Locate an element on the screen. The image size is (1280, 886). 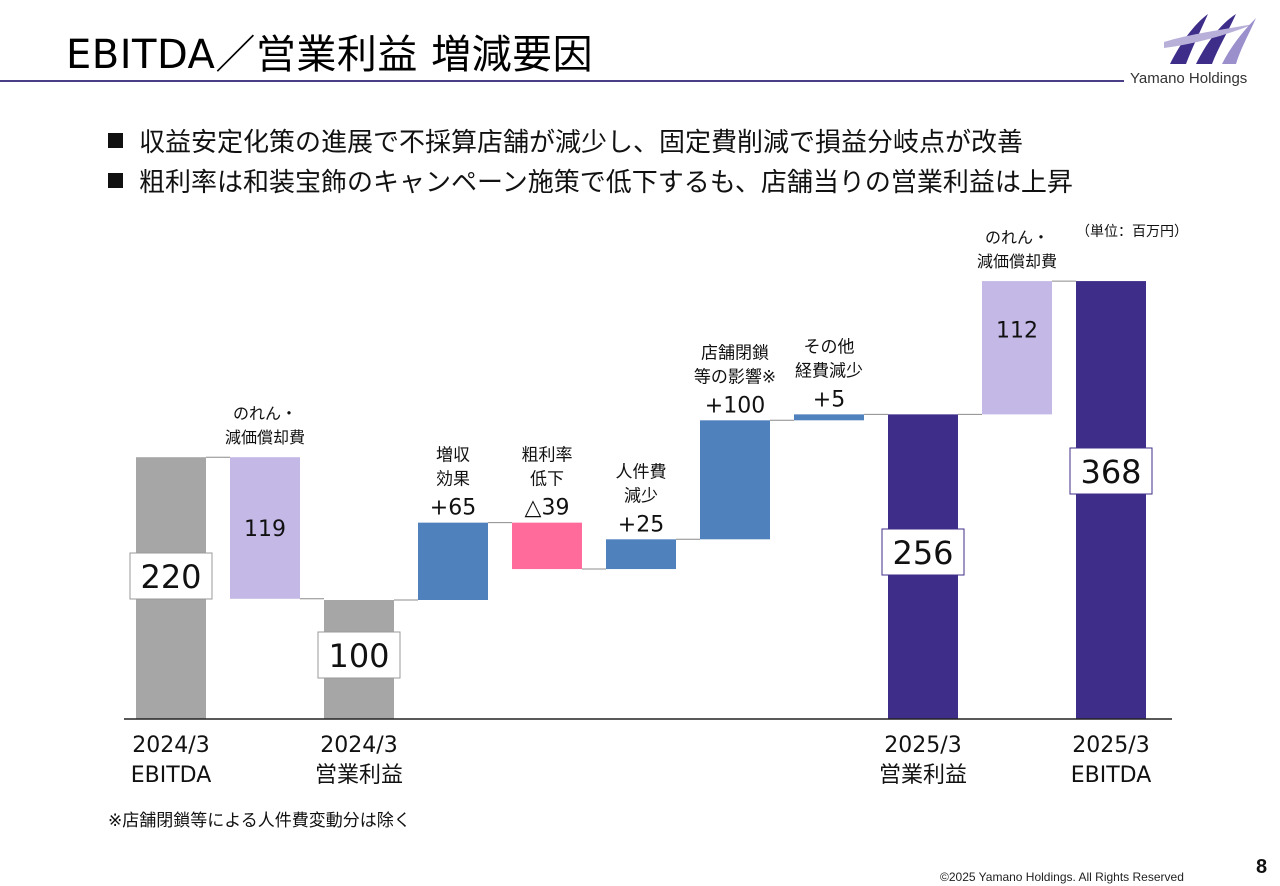
bullet-item: 粗利率は和装宝飾のキャンペーン施策で低下するも、店舗当りの営業利益は上昇 is located at coordinates (590, 180).